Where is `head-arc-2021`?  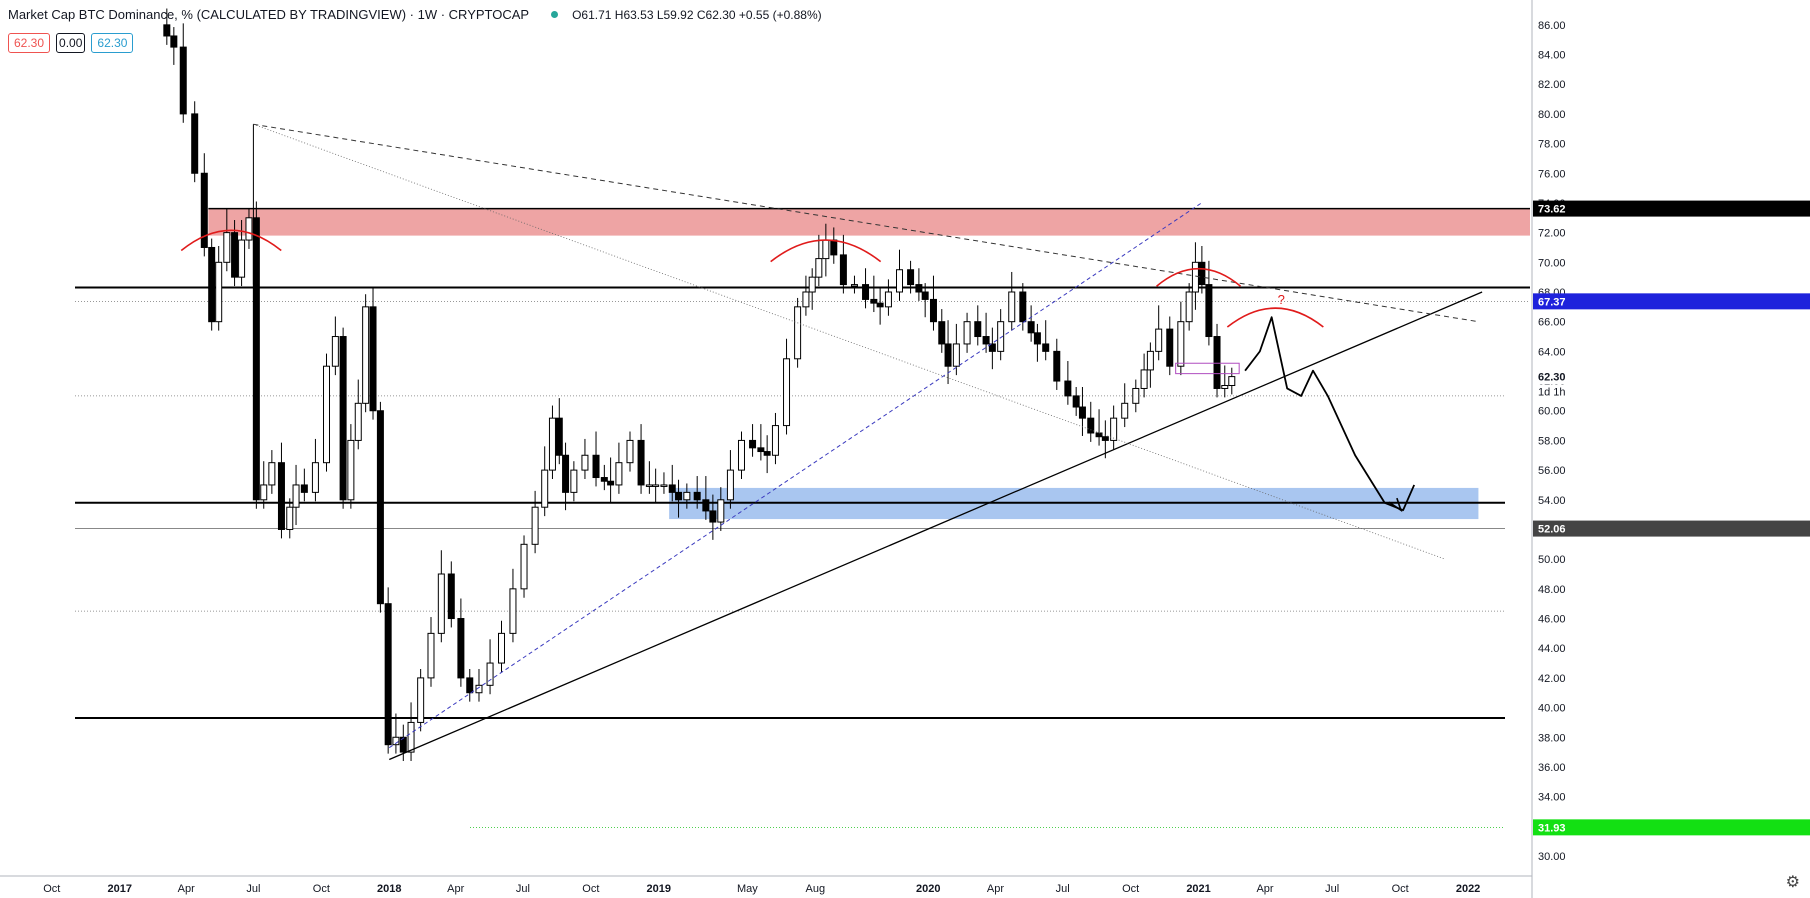
head-arc-2021 is located at coordinates (1199, 277).